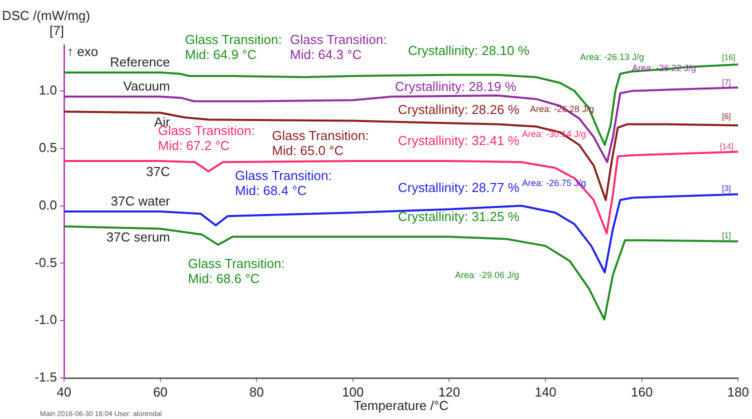 This screenshot has width=752, height=419. What do you see at coordinates (64, 392) in the screenshot?
I see `x-tick-label: 40` at bounding box center [64, 392].